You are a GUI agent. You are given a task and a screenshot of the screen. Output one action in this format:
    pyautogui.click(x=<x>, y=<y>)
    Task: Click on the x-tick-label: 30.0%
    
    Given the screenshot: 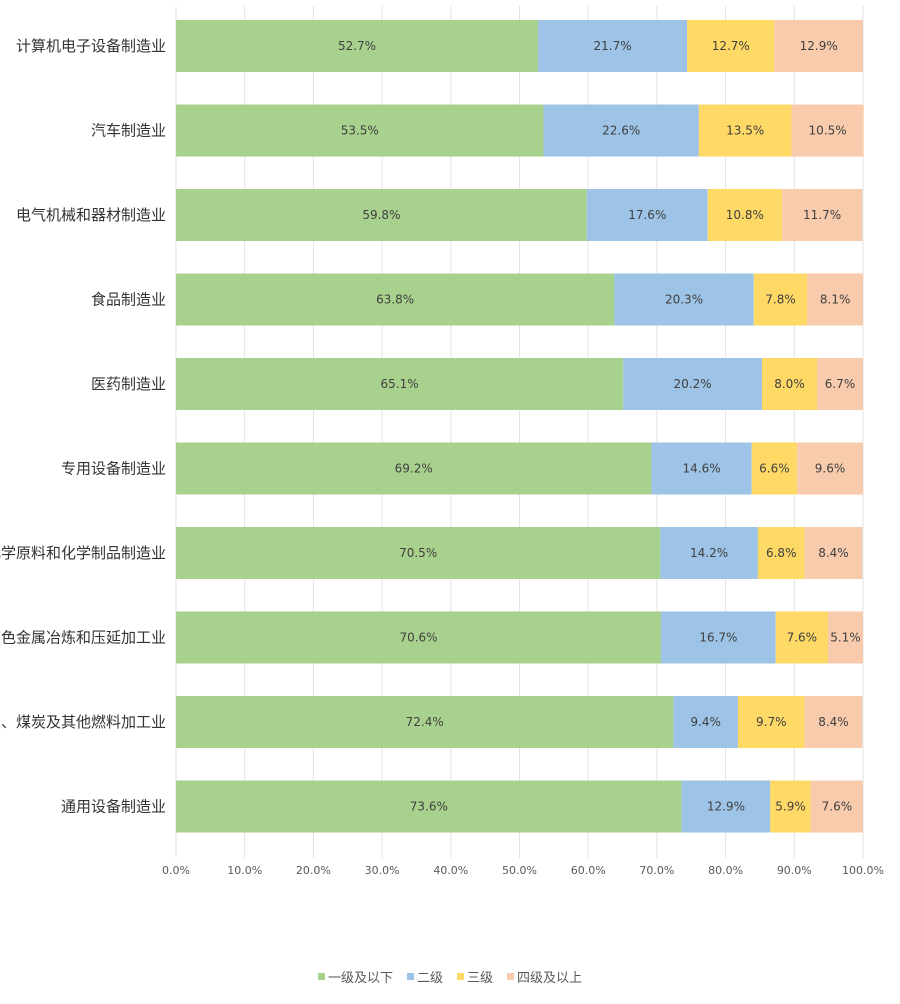 What is the action you would take?
    pyautogui.click(x=382, y=870)
    